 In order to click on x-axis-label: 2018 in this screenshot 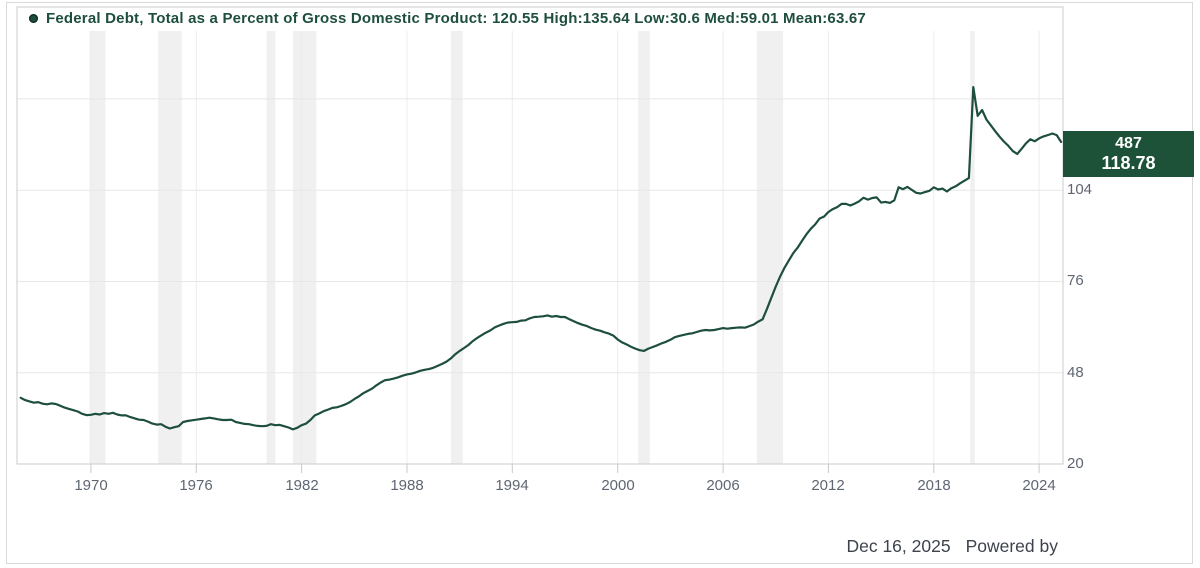, I will do `click(934, 485)`.